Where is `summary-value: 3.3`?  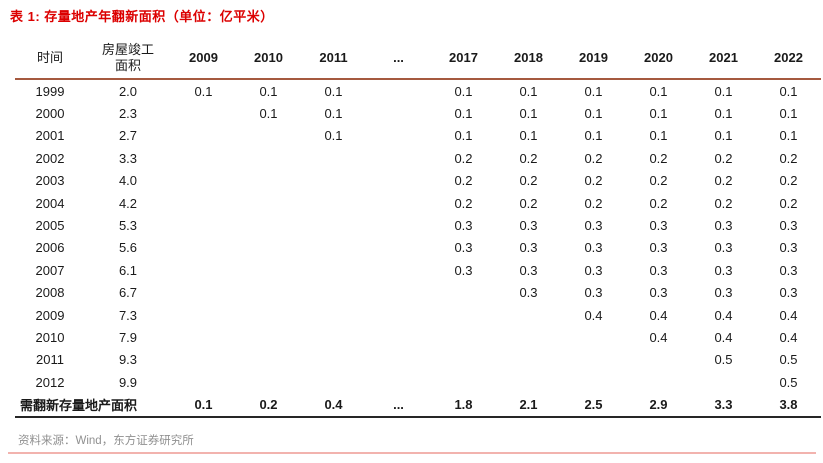
summary-value: 3.3 is located at coordinates (723, 406).